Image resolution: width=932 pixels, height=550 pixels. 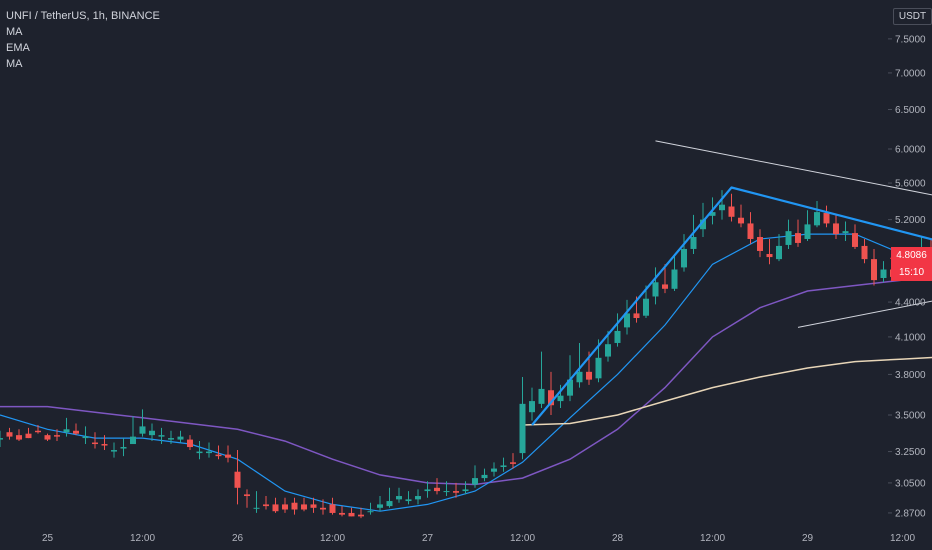 I want to click on legend-ma-slow: MA, so click(x=14, y=64).